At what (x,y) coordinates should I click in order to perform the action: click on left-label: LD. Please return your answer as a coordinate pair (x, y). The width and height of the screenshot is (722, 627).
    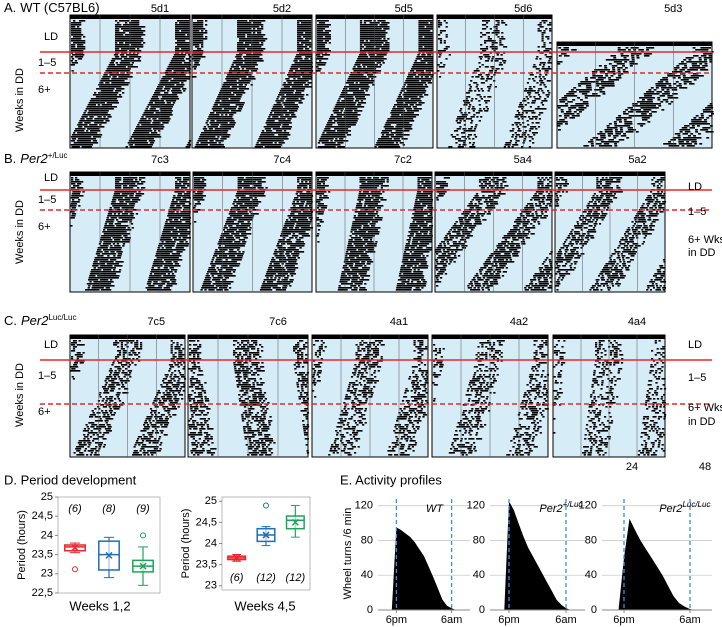
    Looking at the image, I should click on (51, 37).